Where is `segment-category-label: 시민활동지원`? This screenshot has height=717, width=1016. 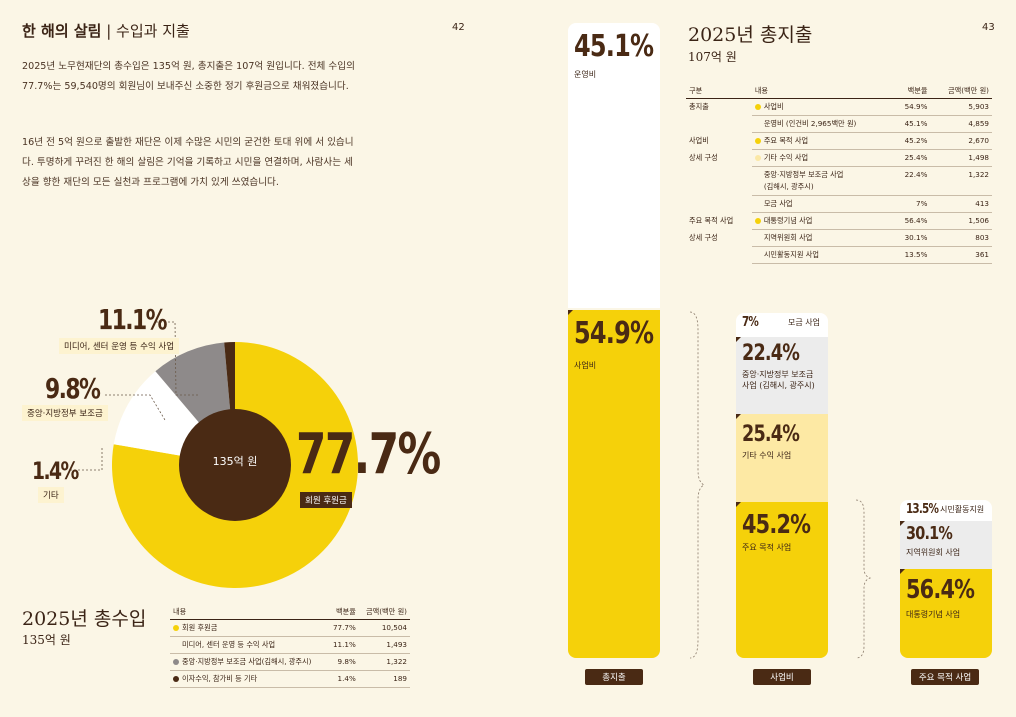
segment-category-label: 시민활동지원 is located at coordinates (962, 509).